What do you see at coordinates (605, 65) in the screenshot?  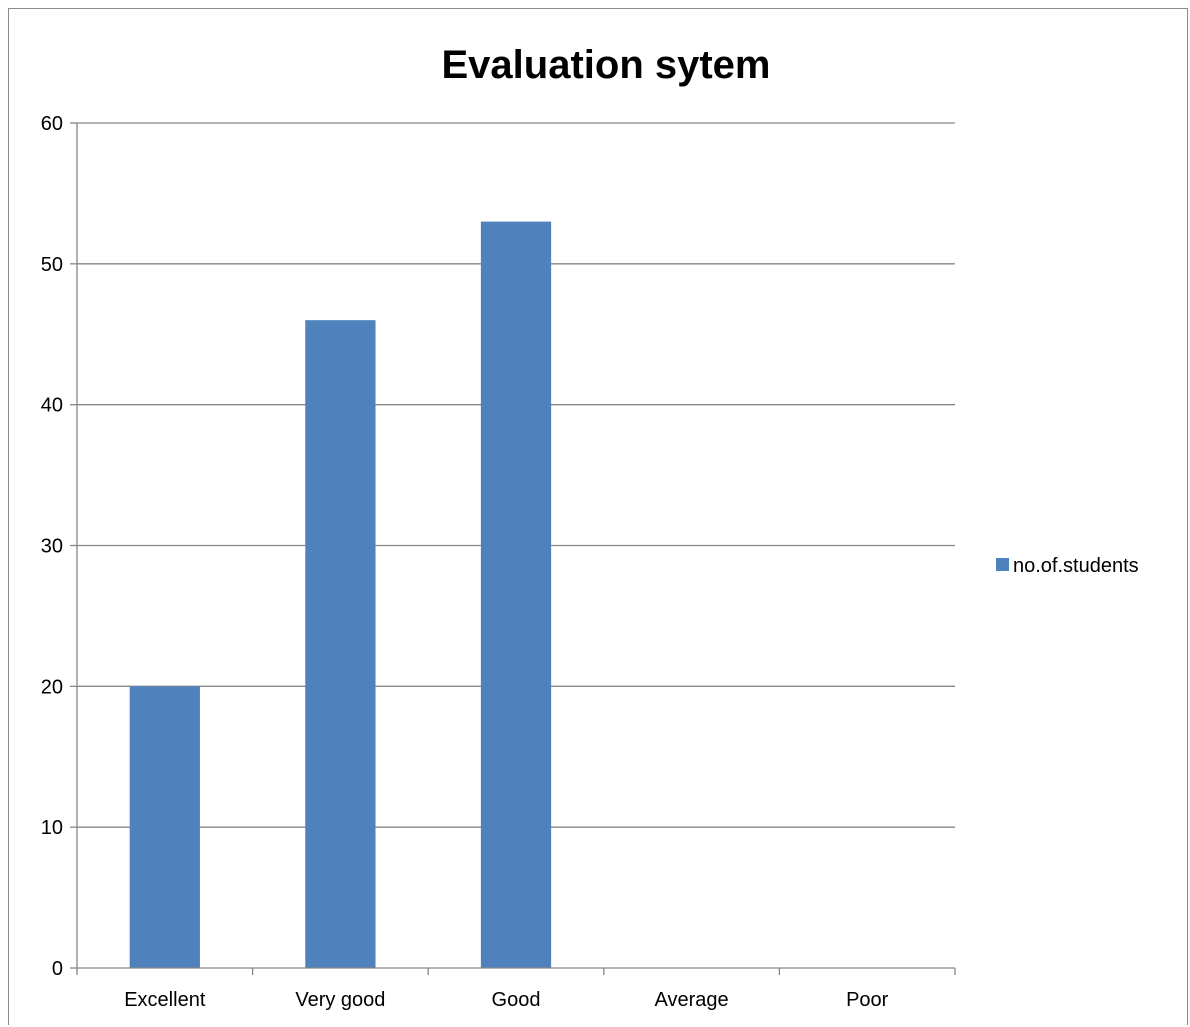 I see `chart-title: Evaluation sytem` at bounding box center [605, 65].